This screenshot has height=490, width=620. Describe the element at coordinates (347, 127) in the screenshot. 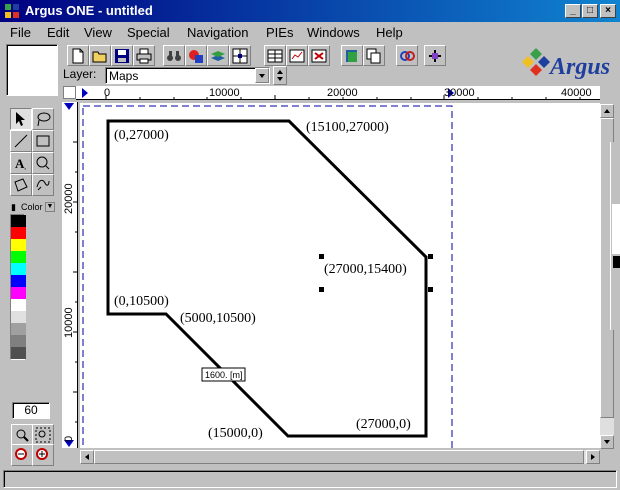

I see `vertex-label: (15100,27000)` at that location.